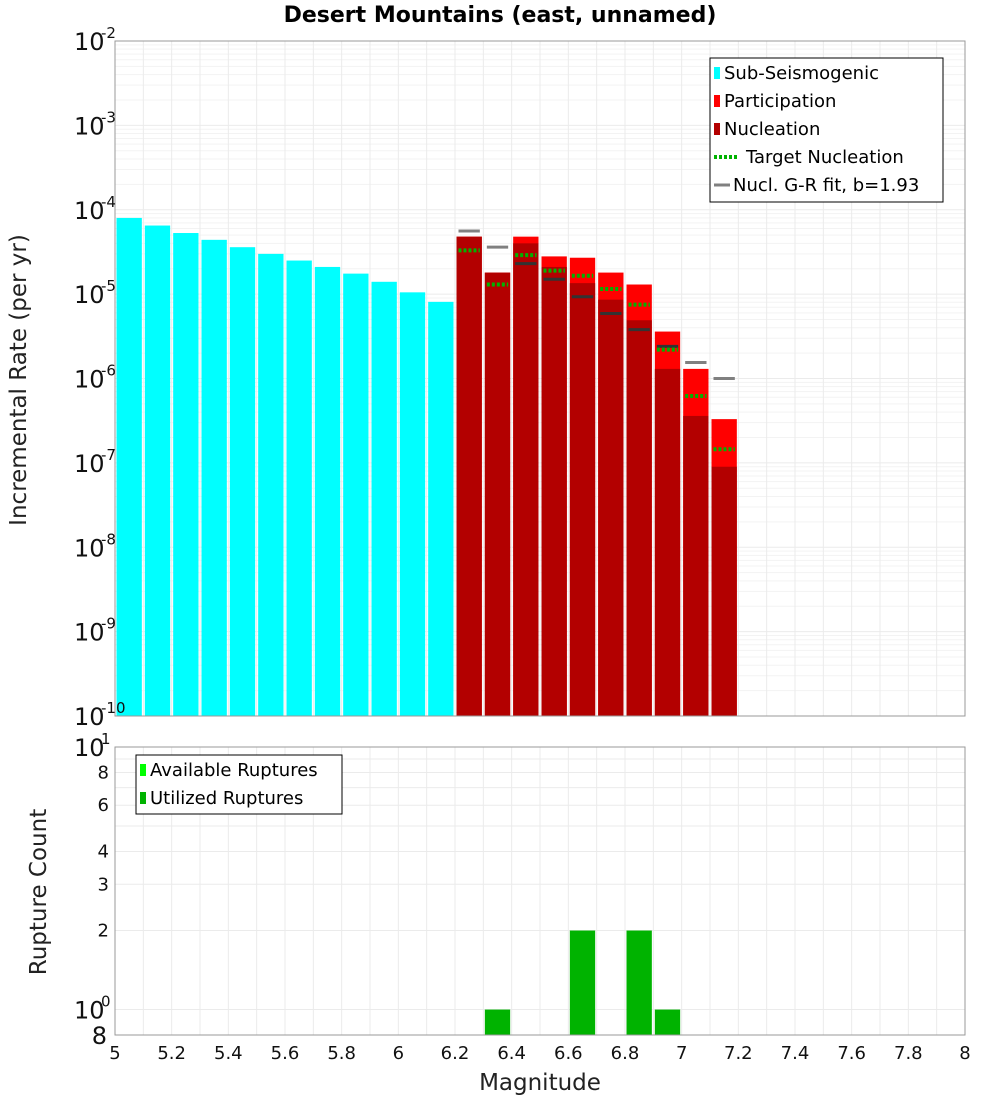  What do you see at coordinates (106, 739) in the screenshot?
I see `bottom-y-tick-exponent: 1` at bounding box center [106, 739].